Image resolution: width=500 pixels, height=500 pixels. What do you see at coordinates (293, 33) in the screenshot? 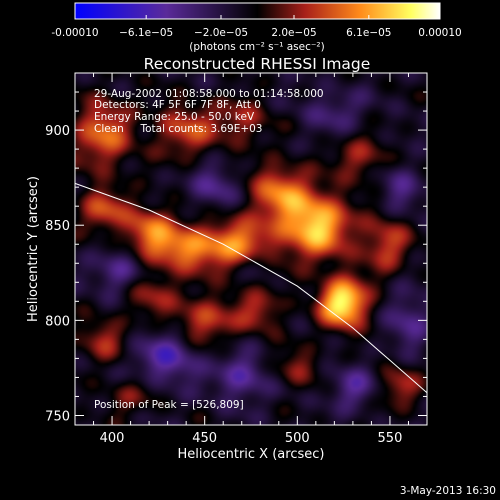
I see `colorbar-tick-label: 2.0e−05` at bounding box center [293, 33].